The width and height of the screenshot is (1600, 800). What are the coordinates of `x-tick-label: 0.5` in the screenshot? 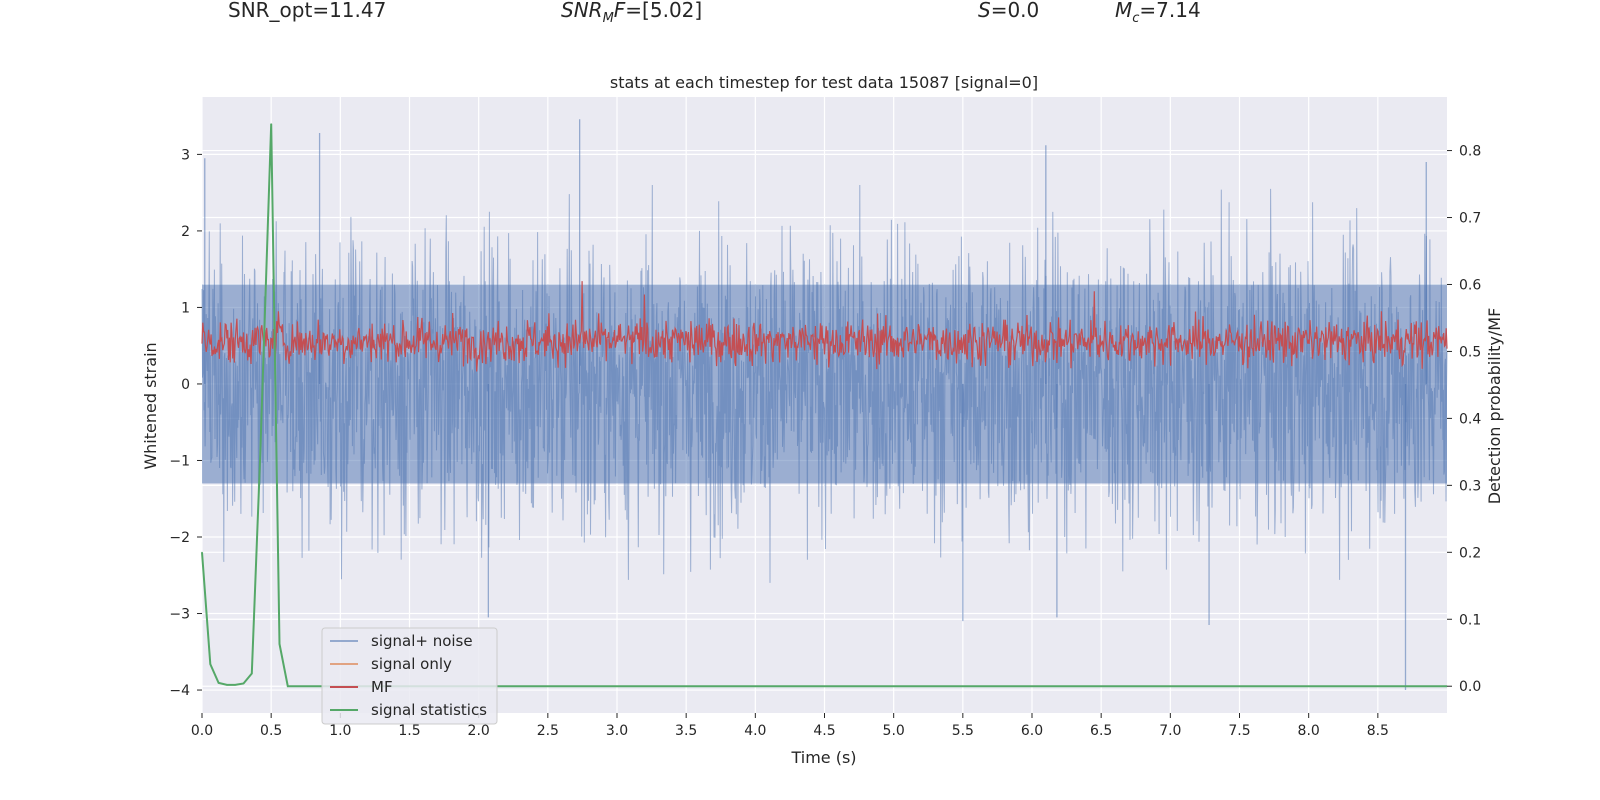 It's located at (271, 731).